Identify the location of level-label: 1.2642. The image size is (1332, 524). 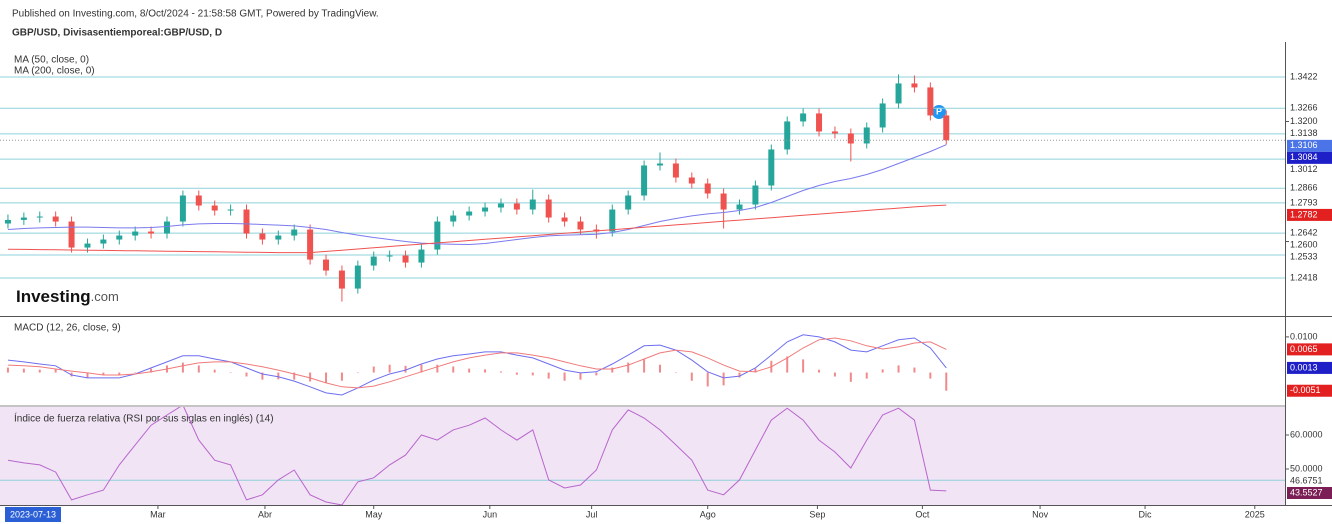
(1304, 233).